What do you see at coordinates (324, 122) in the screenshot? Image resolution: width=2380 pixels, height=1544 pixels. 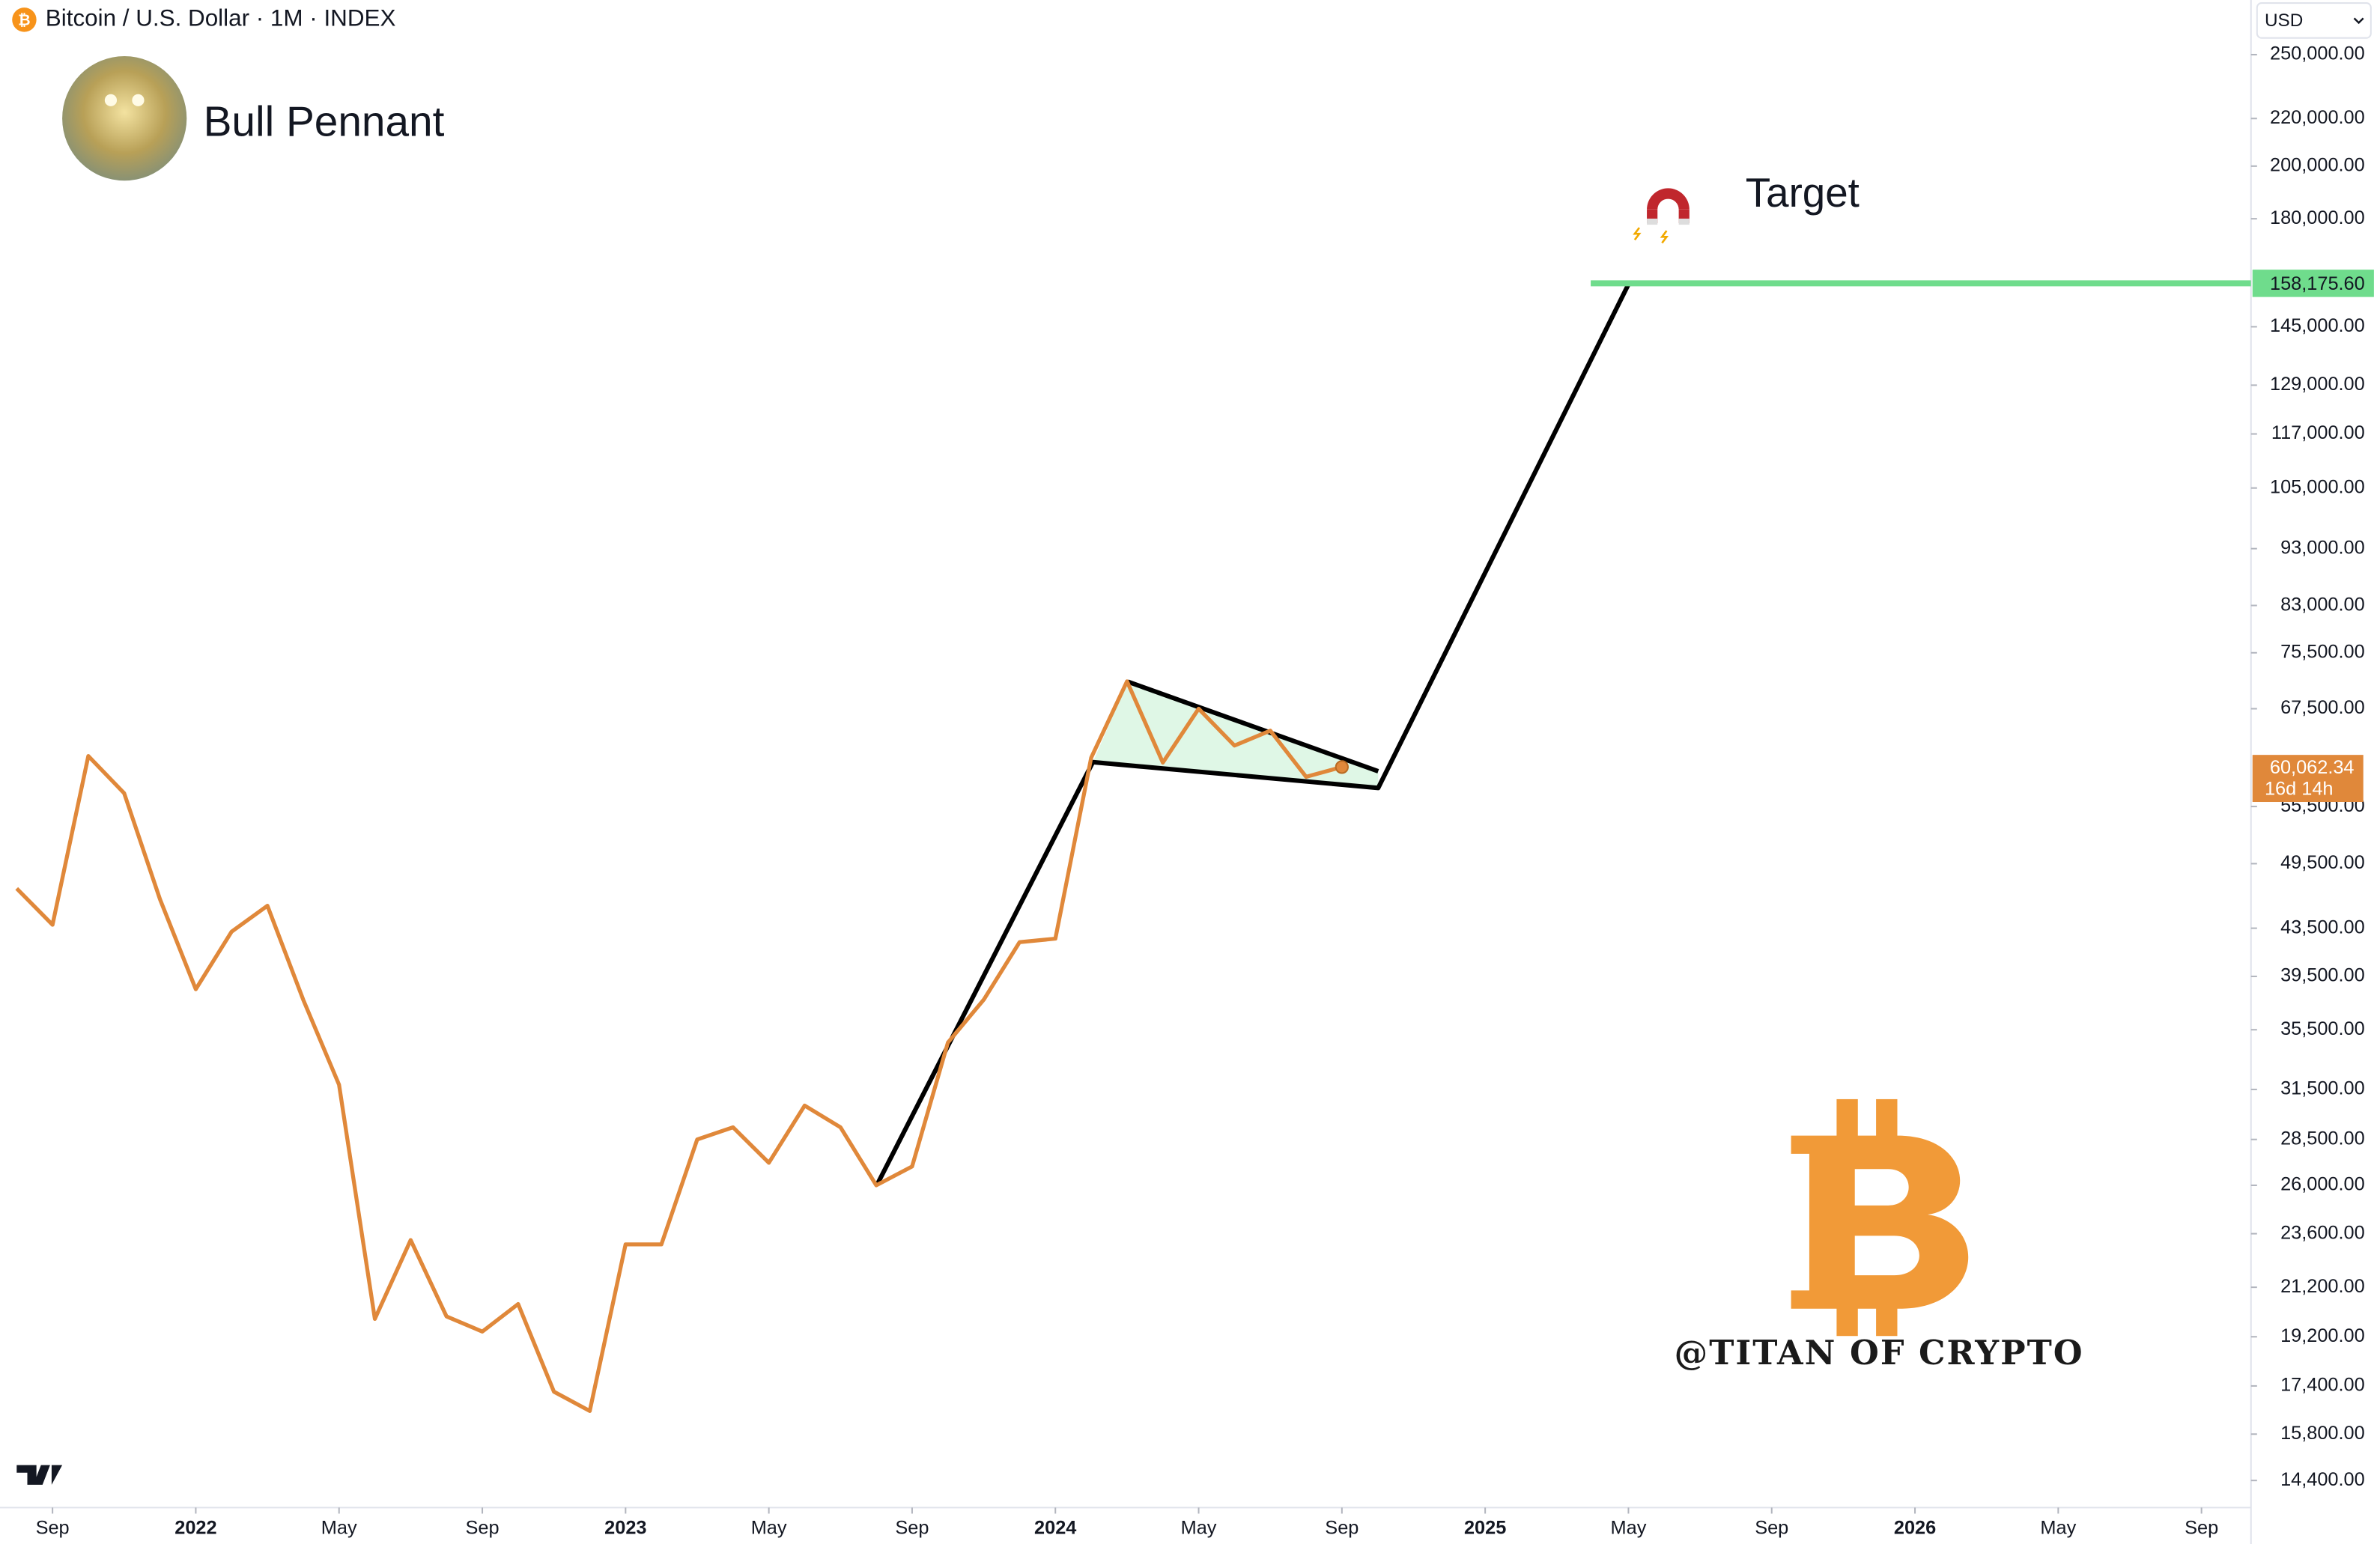 I see `pattern-label: Bull Pennant` at bounding box center [324, 122].